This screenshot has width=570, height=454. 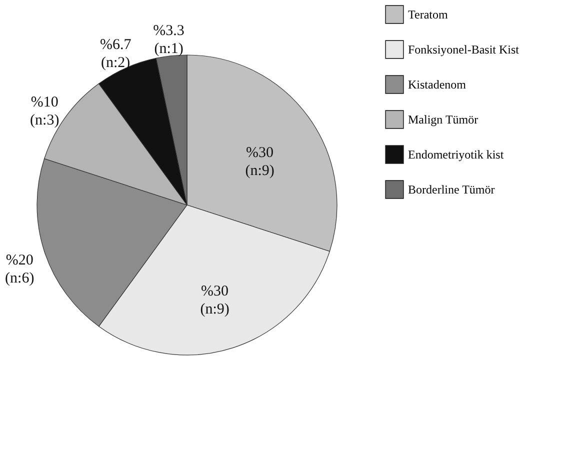 I want to click on legend-label: Kistadenom, so click(x=437, y=85).